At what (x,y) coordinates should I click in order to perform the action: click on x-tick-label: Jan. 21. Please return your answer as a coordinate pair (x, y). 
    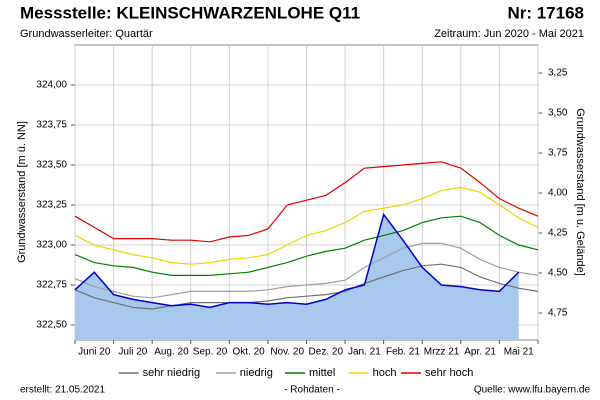
    Looking at the image, I should click on (364, 352).